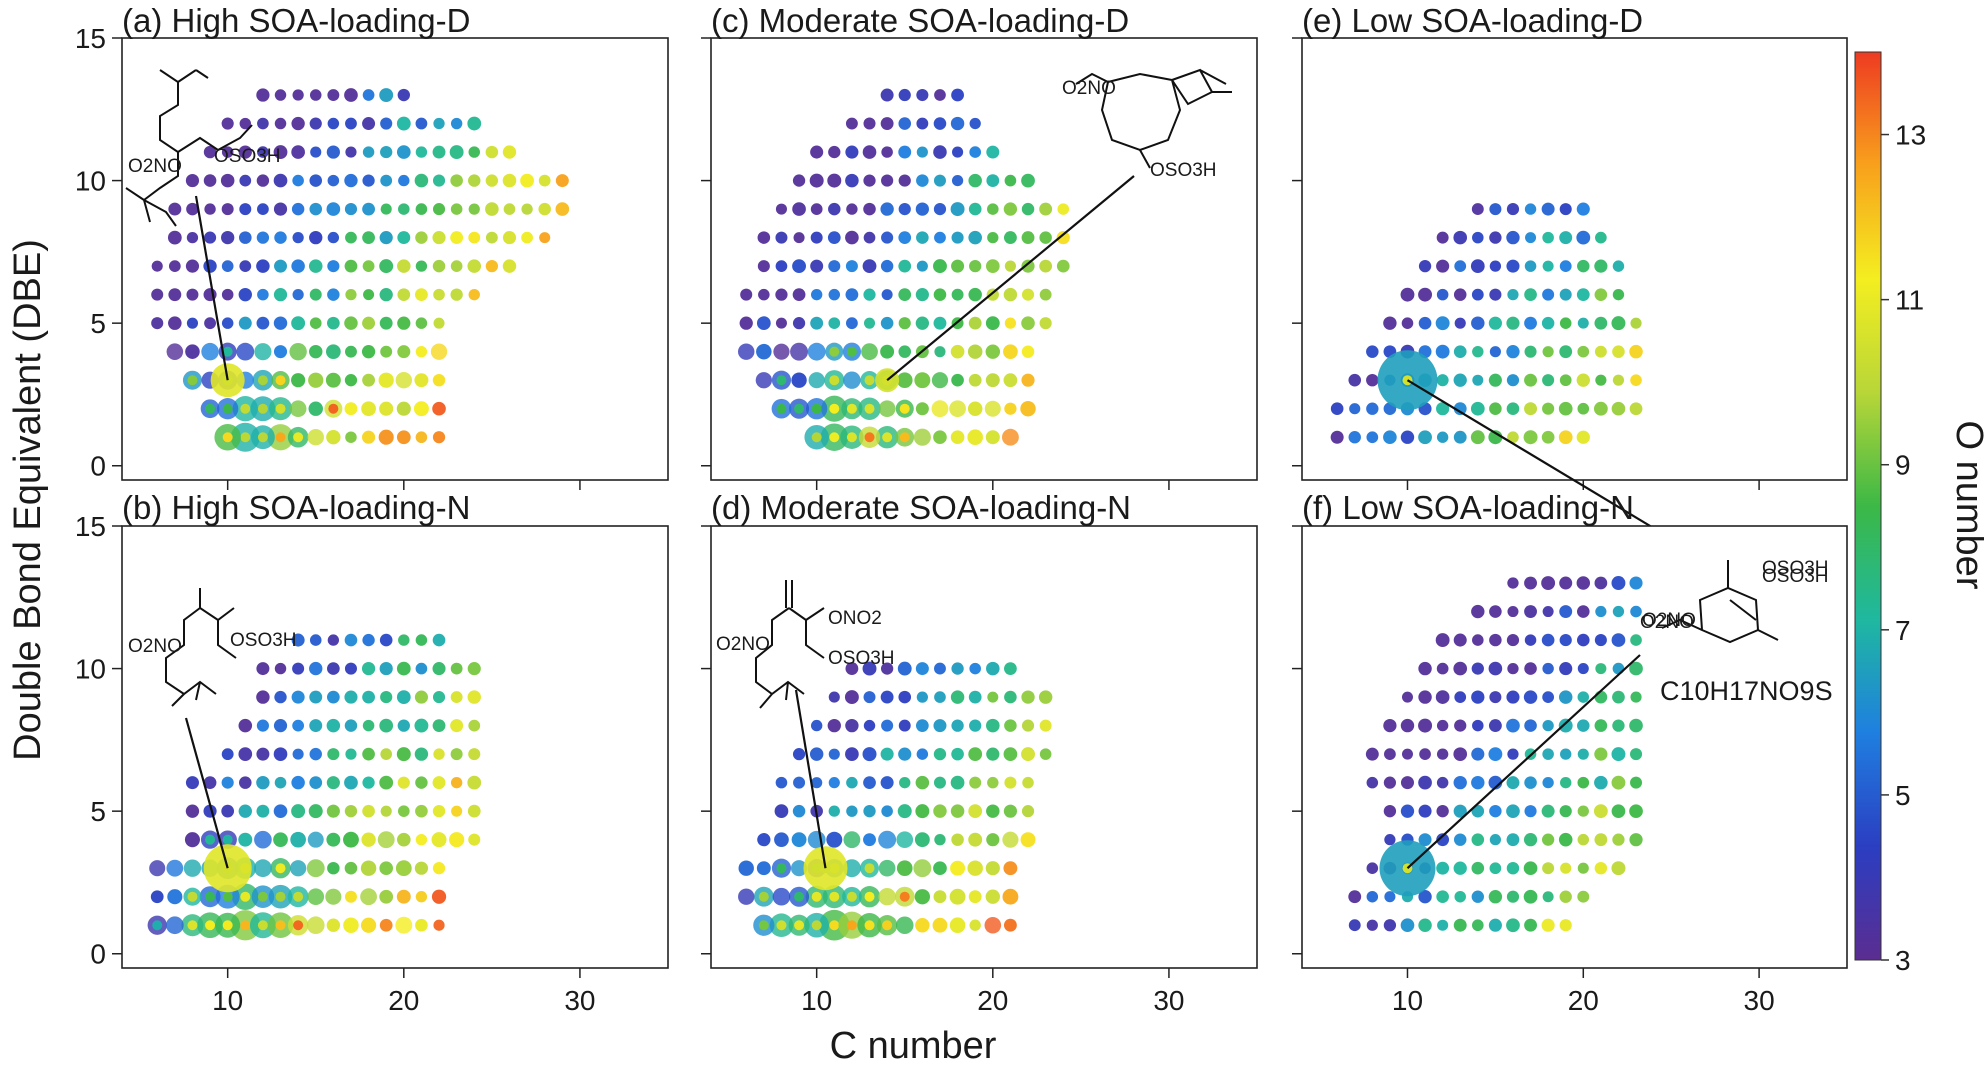 The image size is (1984, 1071). I want to click on colorbar-tick-label: 3, so click(1903, 960).